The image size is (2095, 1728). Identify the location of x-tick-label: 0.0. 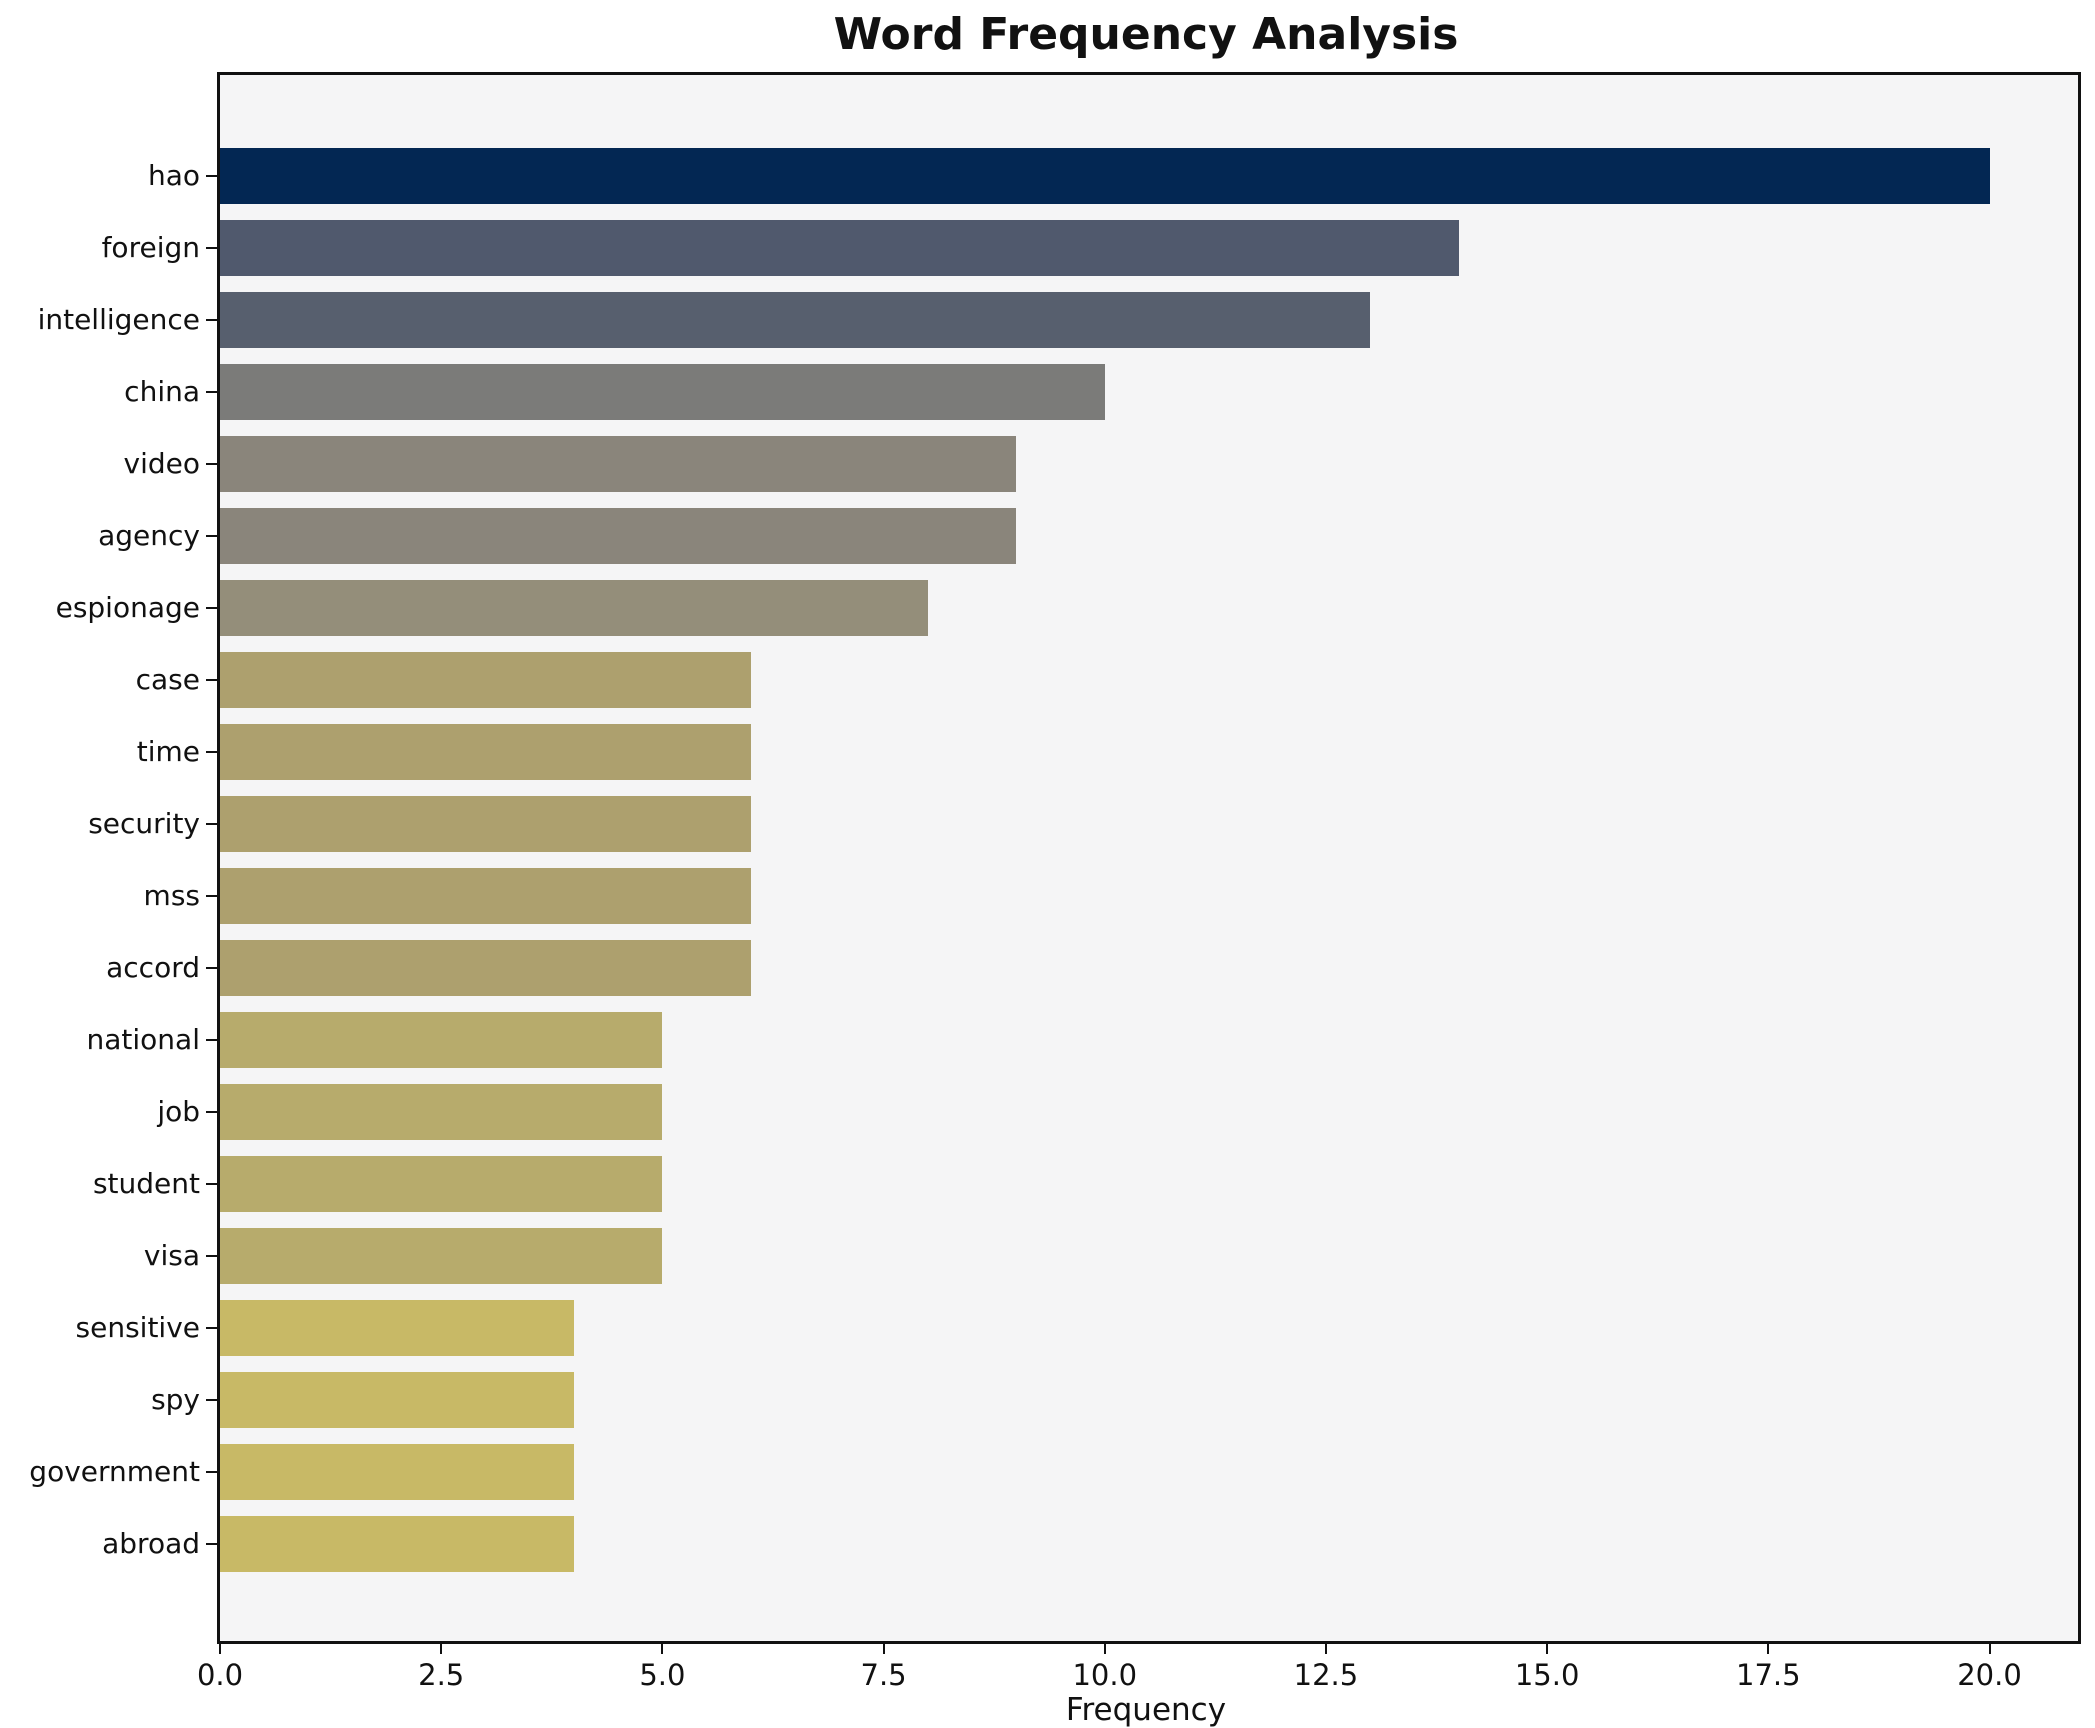
(220, 1675).